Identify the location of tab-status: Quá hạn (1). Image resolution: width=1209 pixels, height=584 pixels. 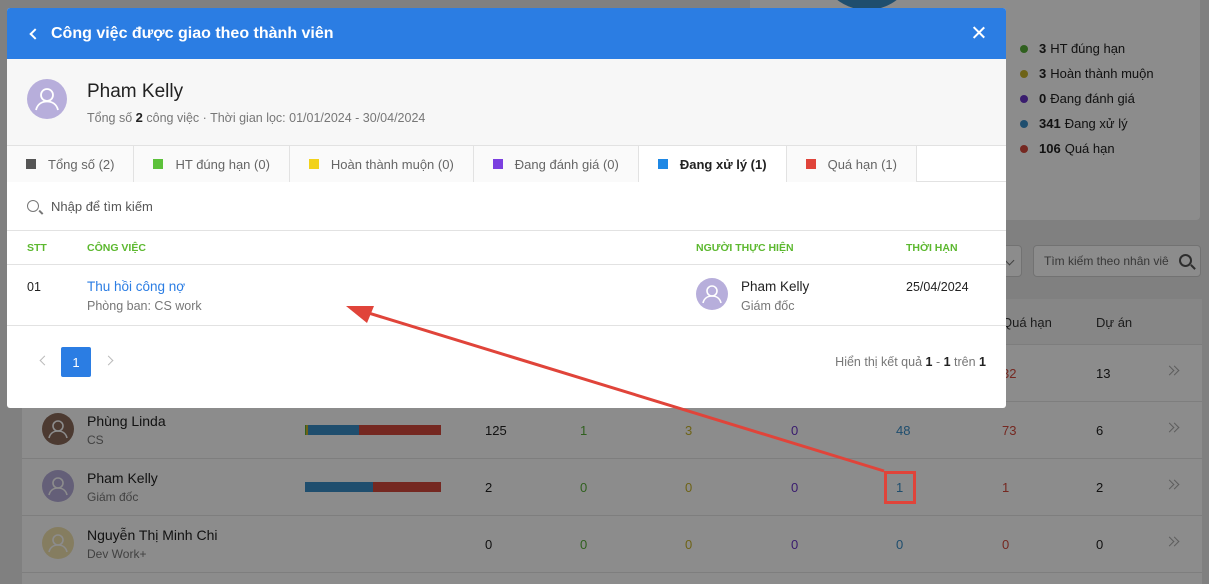
(851, 164).